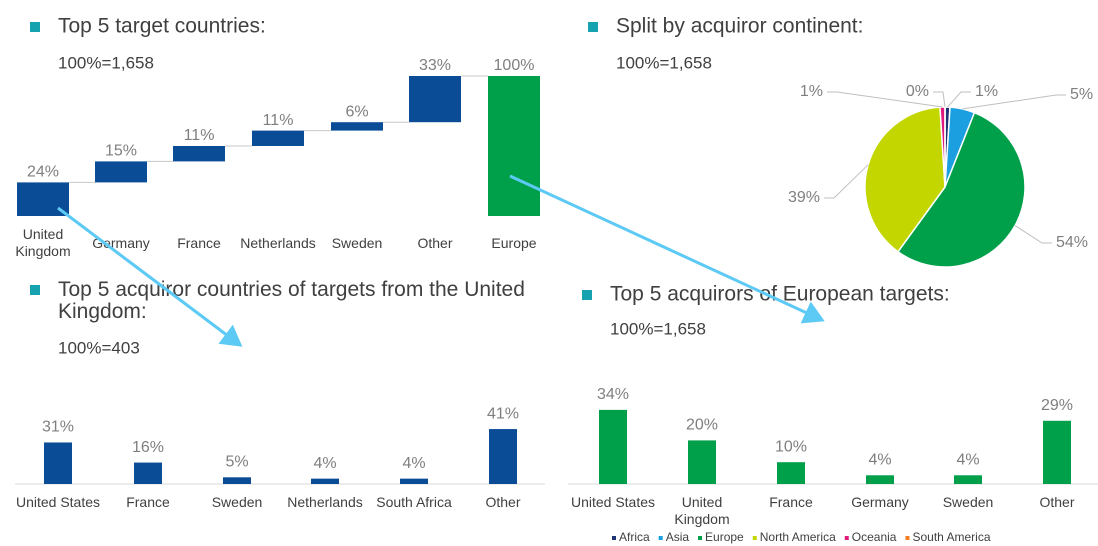 The height and width of the screenshot is (546, 1098). Describe the element at coordinates (148, 447) in the screenshot. I see `data-label: 16%` at that location.